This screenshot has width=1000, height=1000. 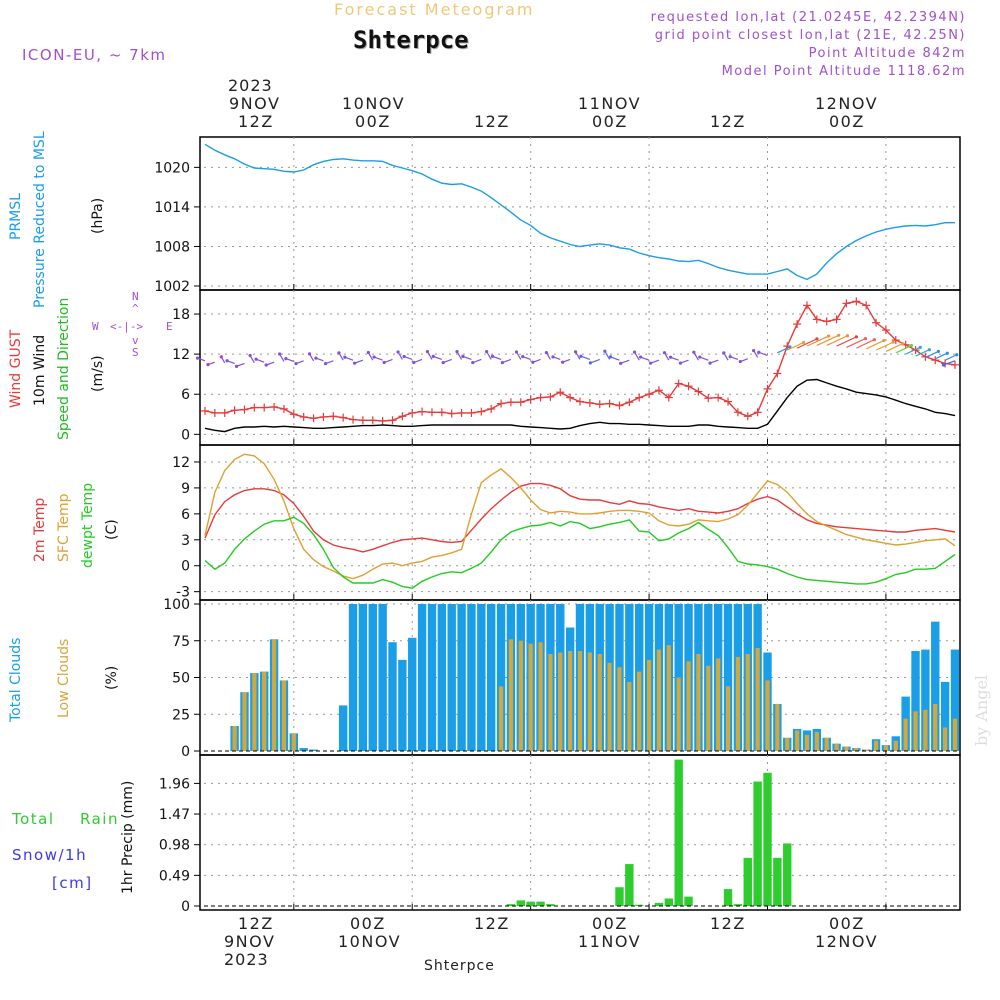 I want to click on bottom-tick-6-hour: 00Z, so click(x=847, y=923).